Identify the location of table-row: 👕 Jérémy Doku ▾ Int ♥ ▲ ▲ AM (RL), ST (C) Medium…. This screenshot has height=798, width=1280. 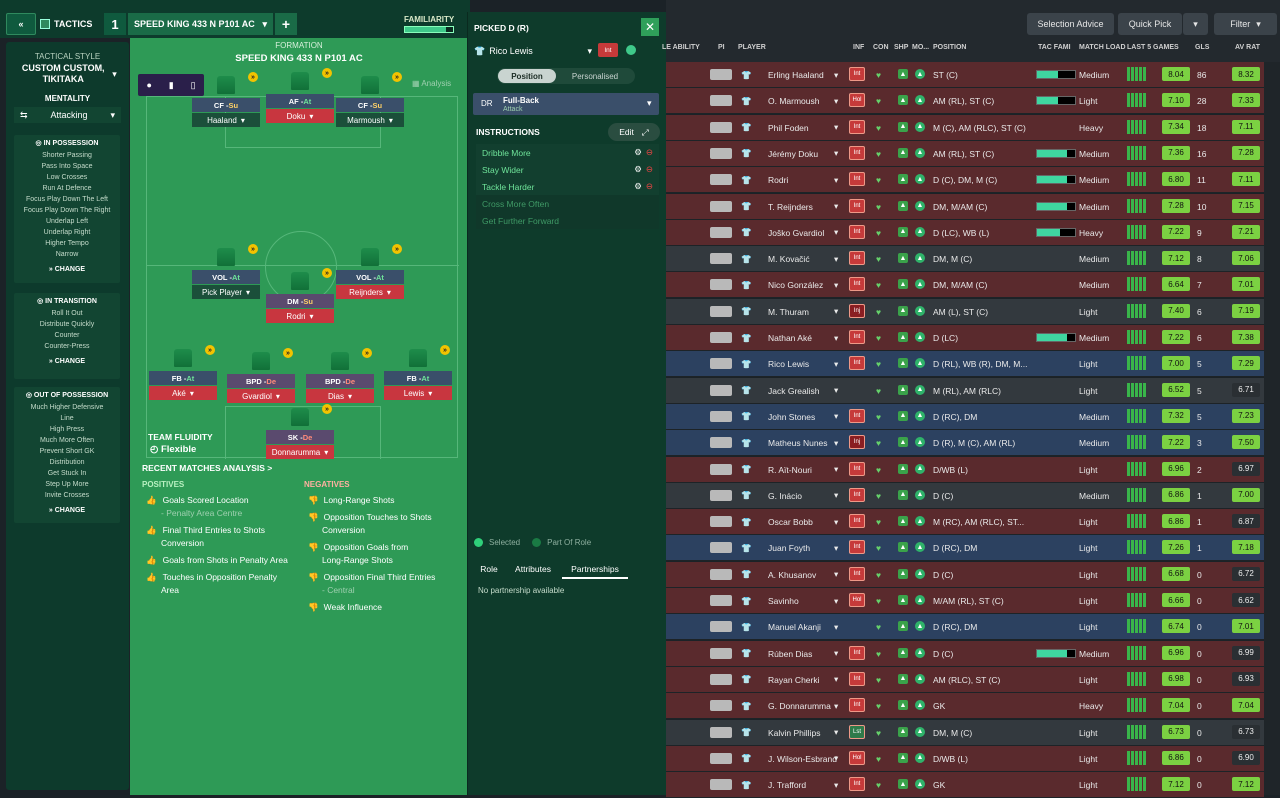
(965, 153).